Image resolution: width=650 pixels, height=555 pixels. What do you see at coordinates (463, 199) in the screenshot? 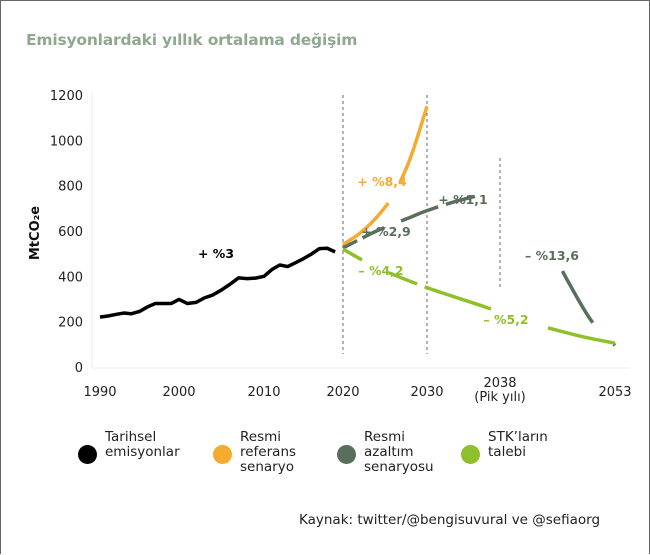
I see `annotation-label: + %1,1` at bounding box center [463, 199].